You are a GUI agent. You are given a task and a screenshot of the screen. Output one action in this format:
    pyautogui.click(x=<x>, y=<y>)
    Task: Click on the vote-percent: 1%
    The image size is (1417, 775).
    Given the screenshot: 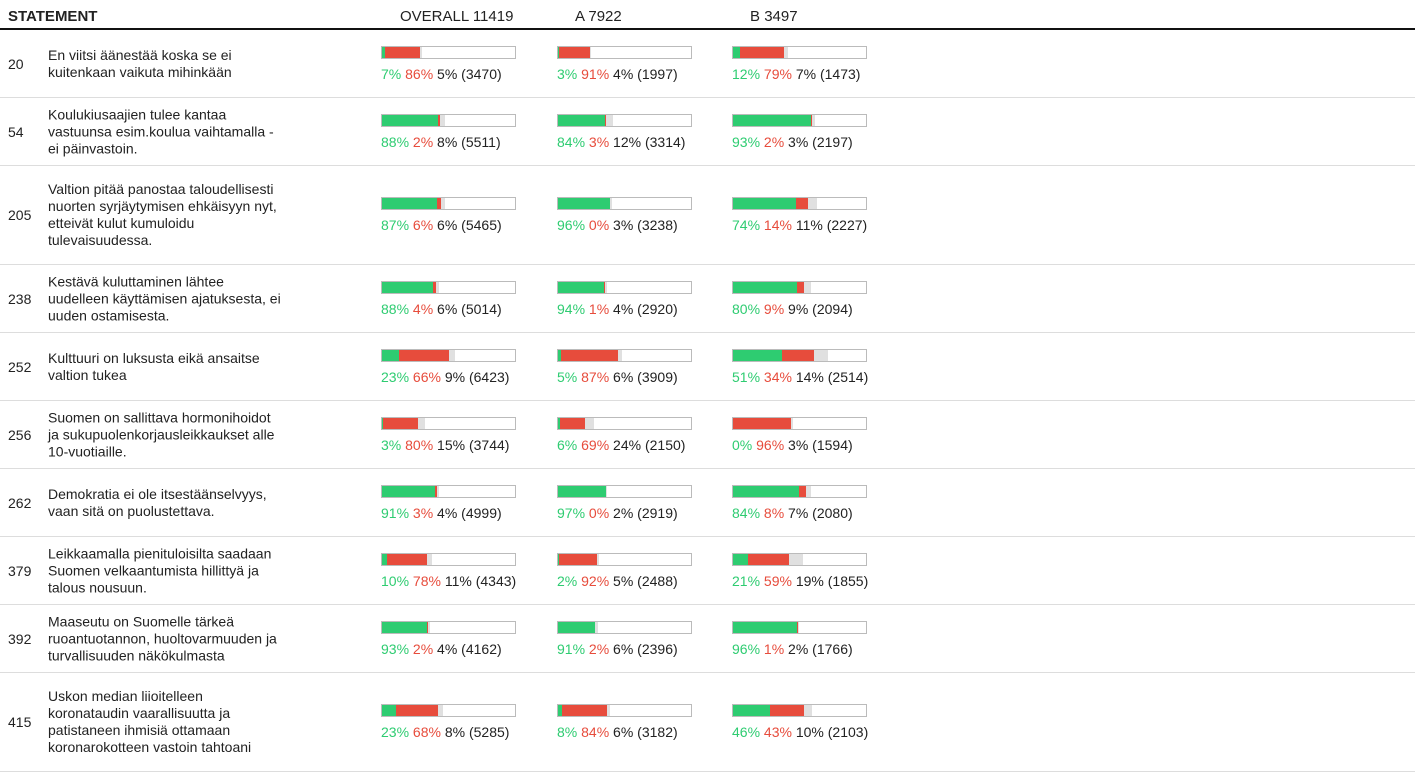 What is the action you would take?
    pyautogui.click(x=599, y=308)
    